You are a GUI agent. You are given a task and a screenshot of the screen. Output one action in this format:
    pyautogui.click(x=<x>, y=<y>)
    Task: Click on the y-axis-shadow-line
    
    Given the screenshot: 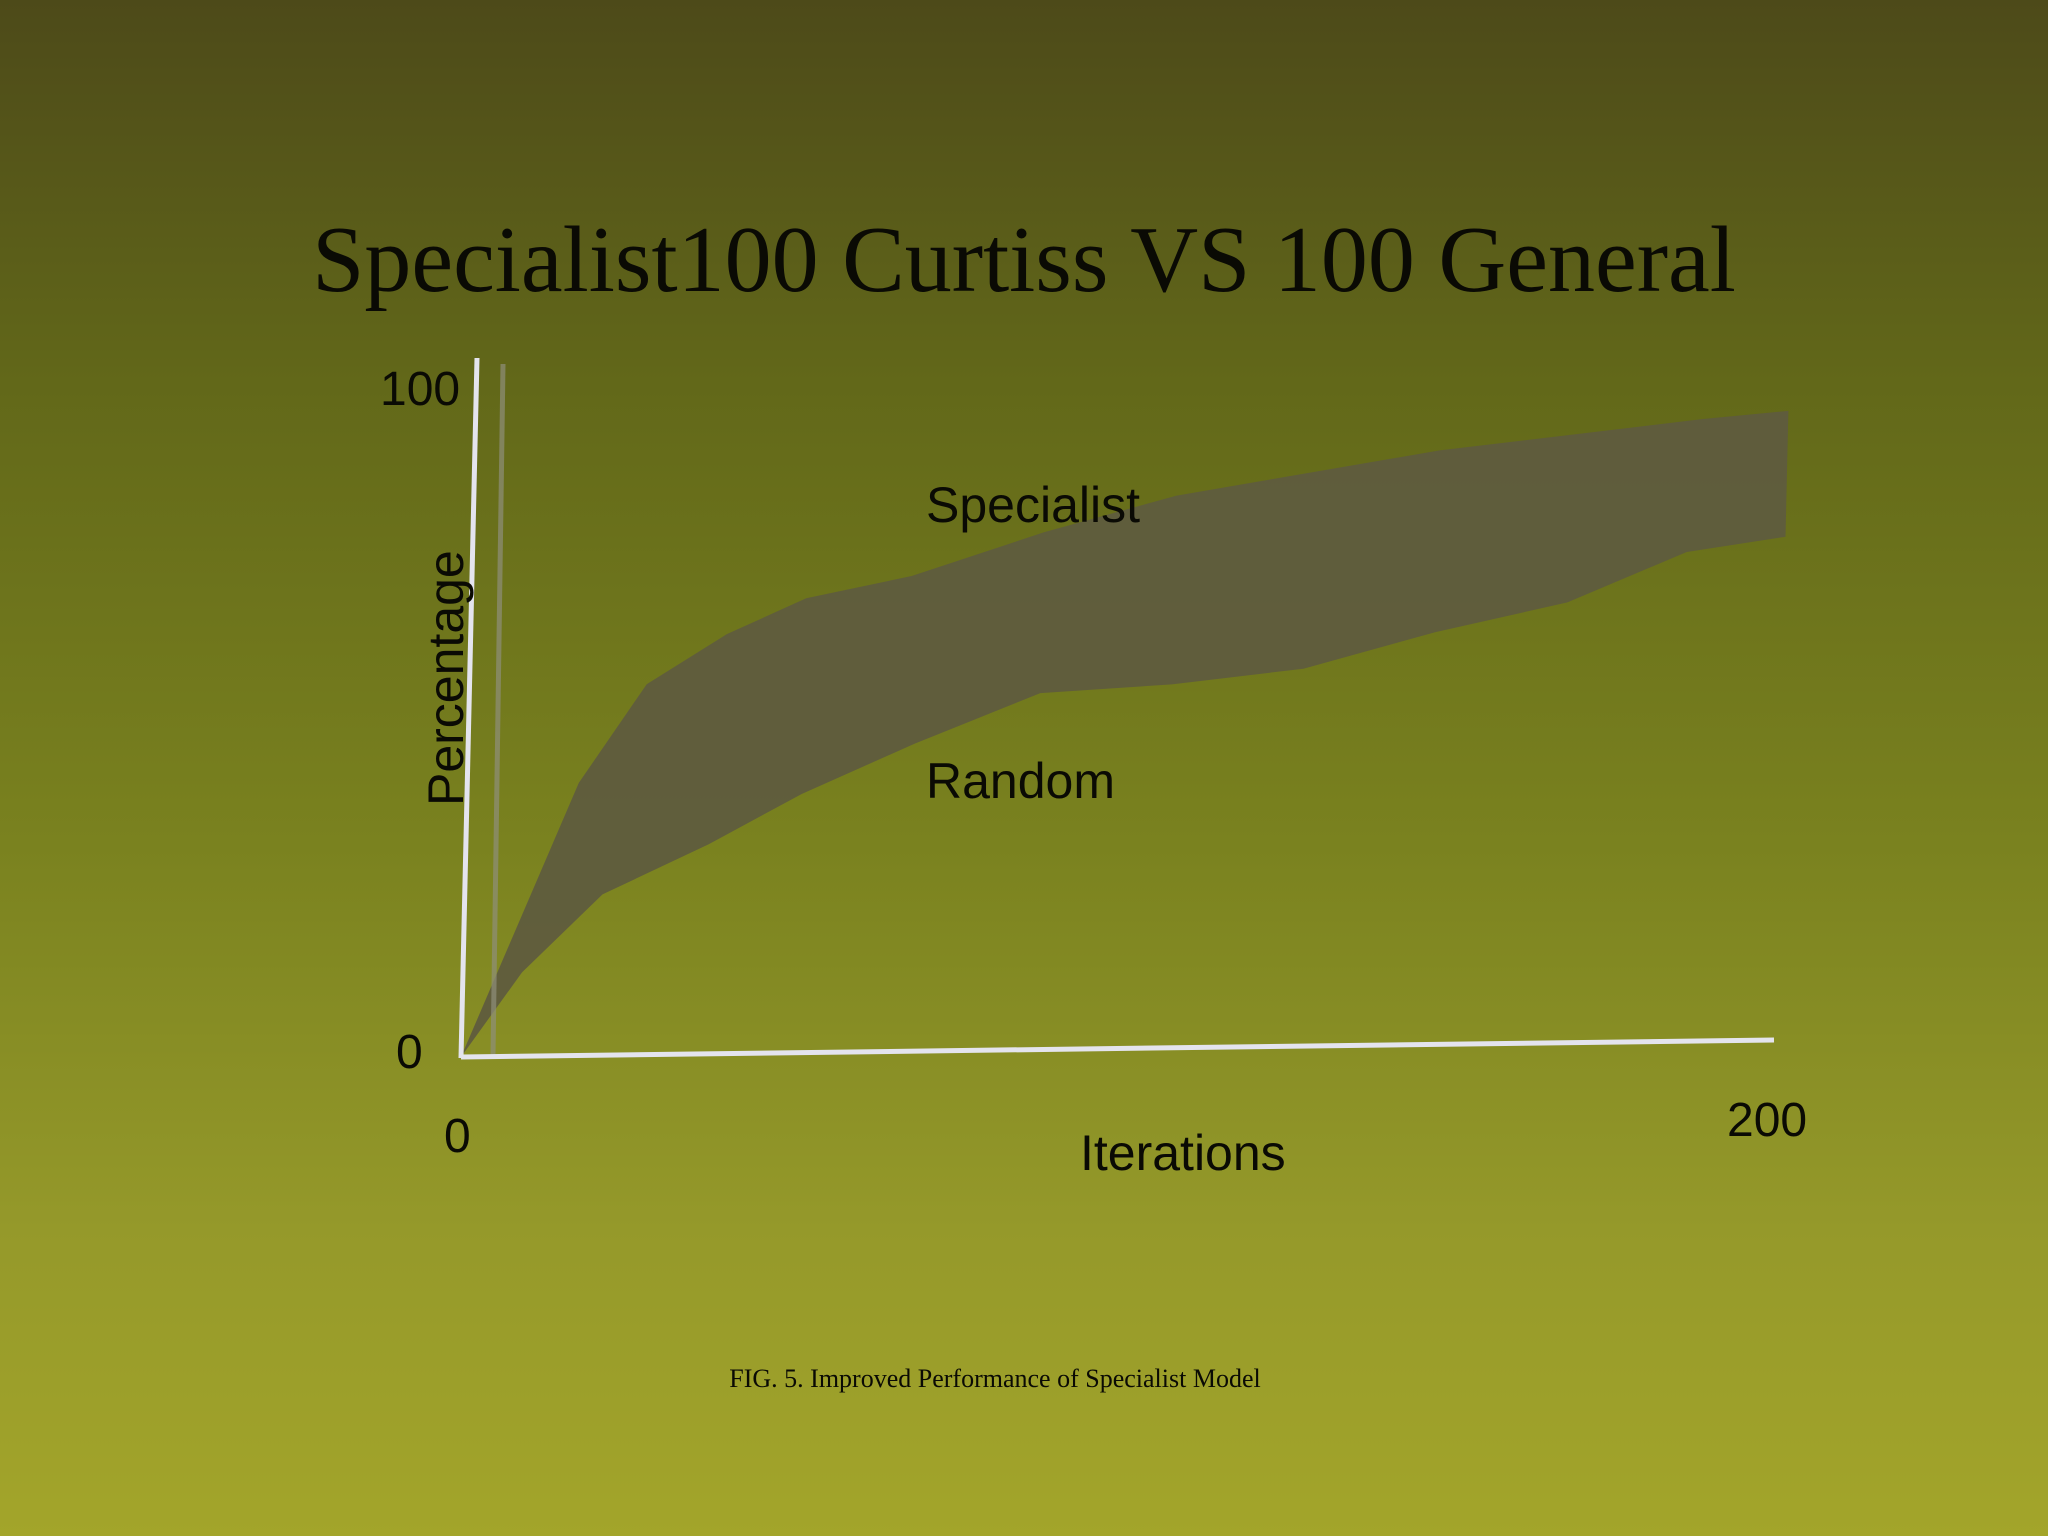 What is the action you would take?
    pyautogui.click(x=498, y=709)
    